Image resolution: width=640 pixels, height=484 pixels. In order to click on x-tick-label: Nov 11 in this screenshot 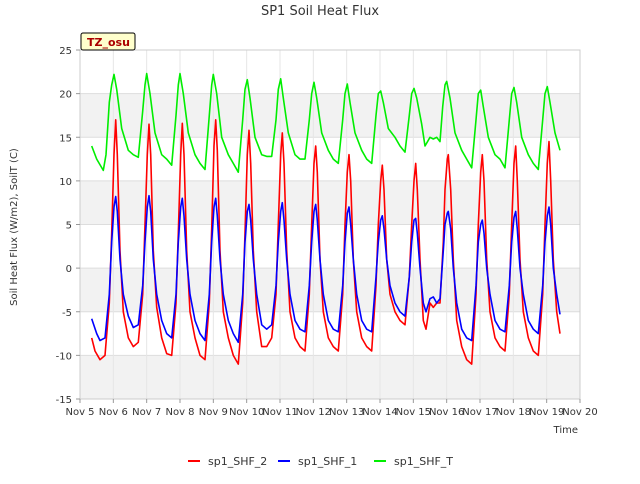, I will do `click(279, 412)`.